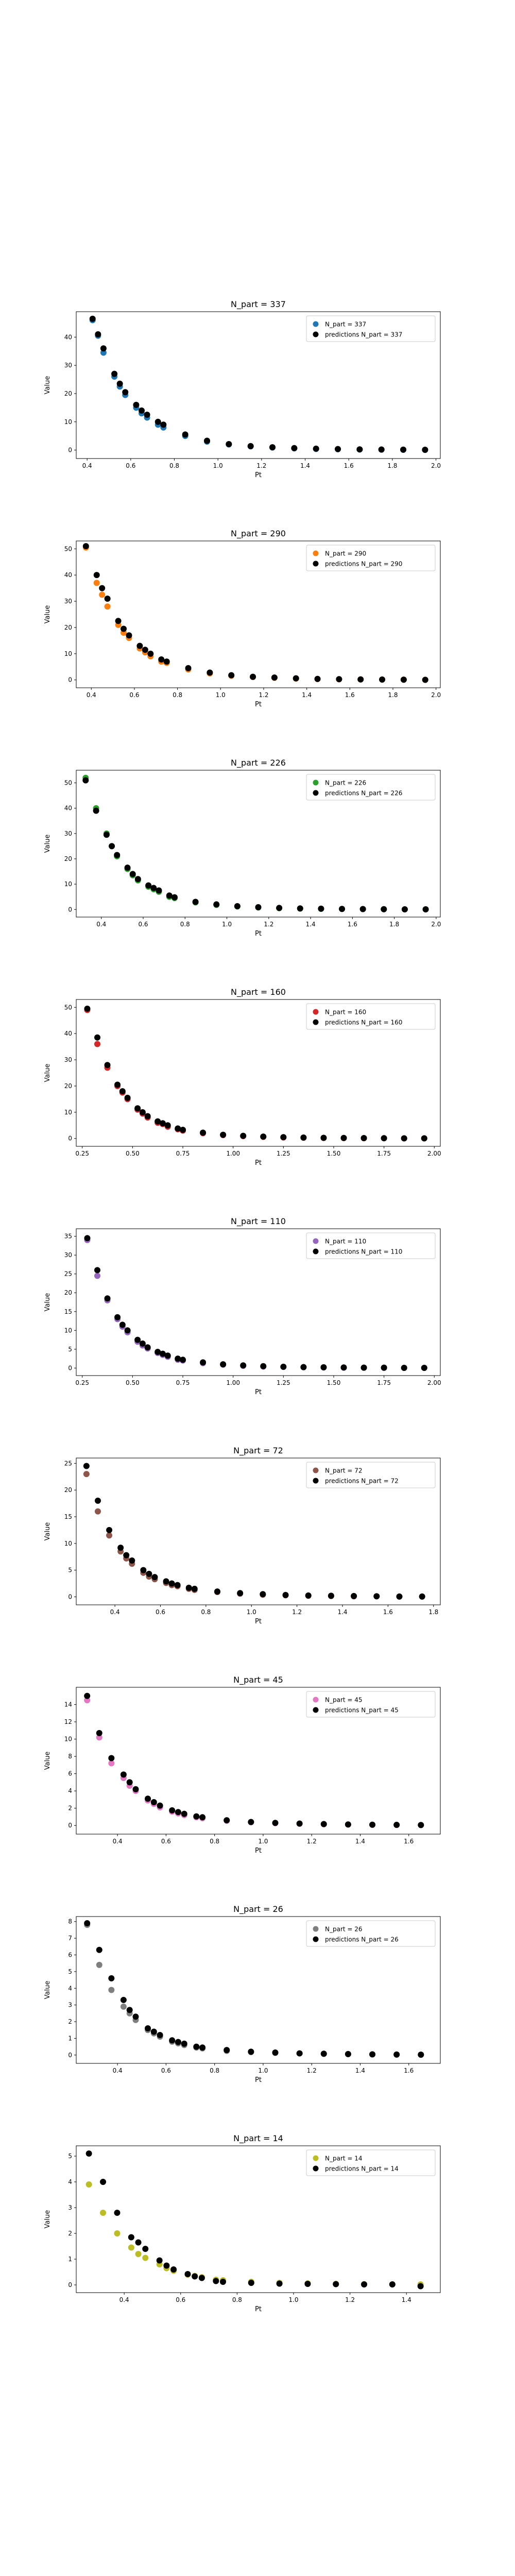 The height and width of the screenshot is (2576, 515). Describe the element at coordinates (258, 384) in the screenshot. I see `series-predictions` at that location.